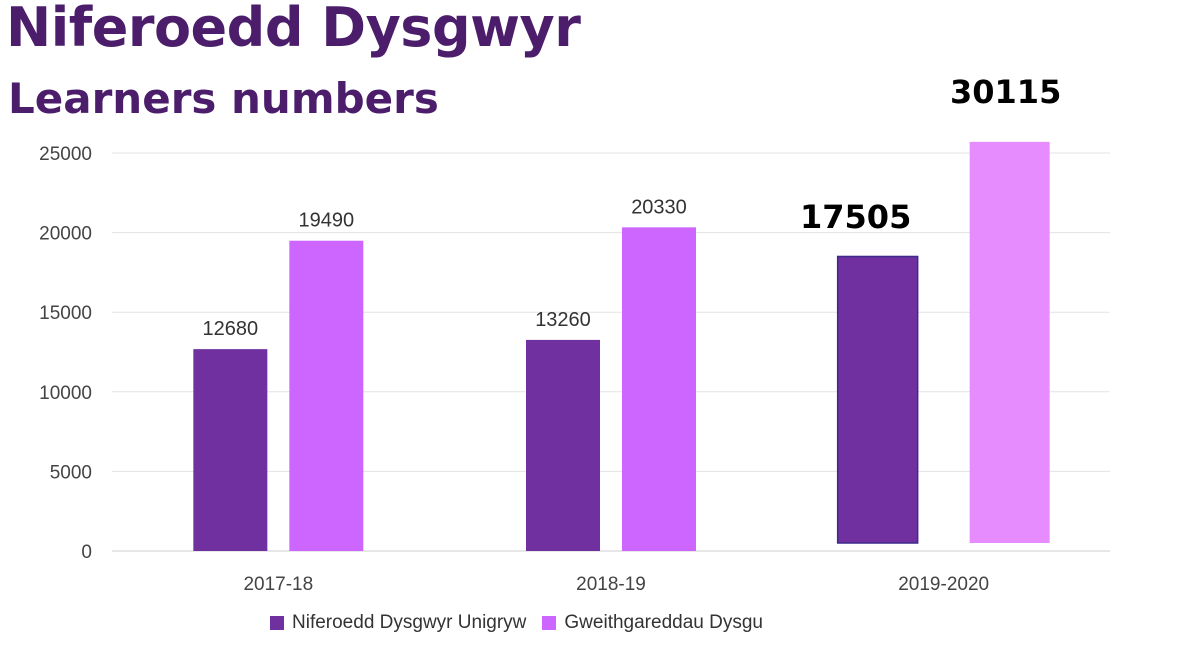 The image size is (1200, 663). I want to click on chart-title: Niferoedd Dysgwyr, so click(293, 29).